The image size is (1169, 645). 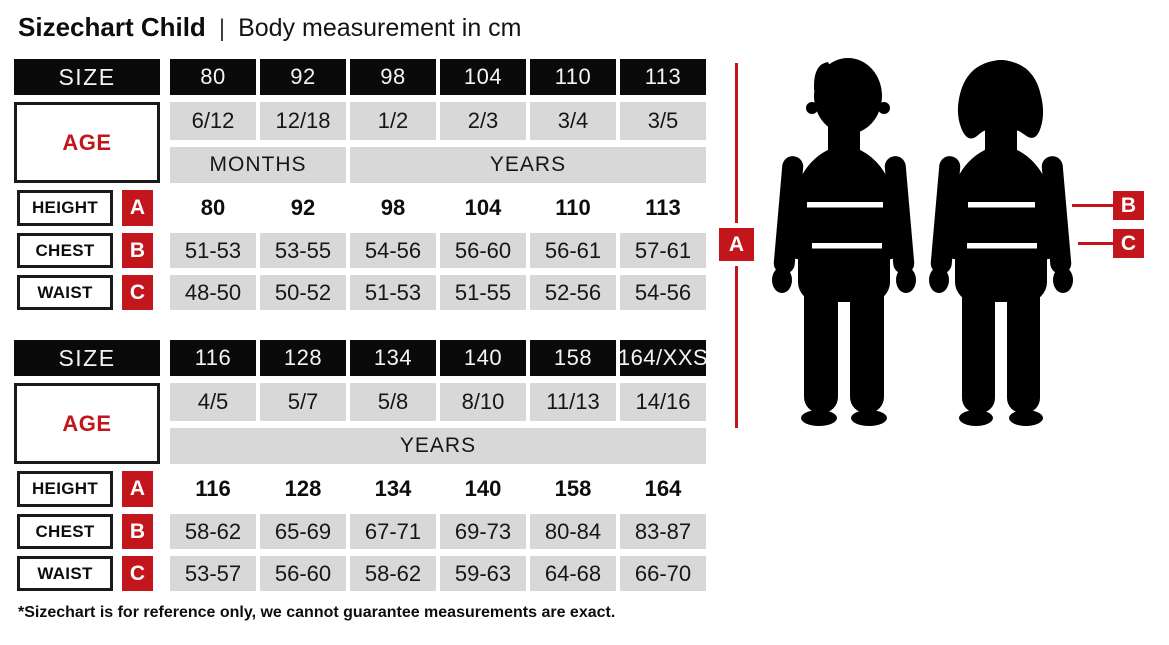 I want to click on size-value-cell: 98, so click(x=393, y=77).